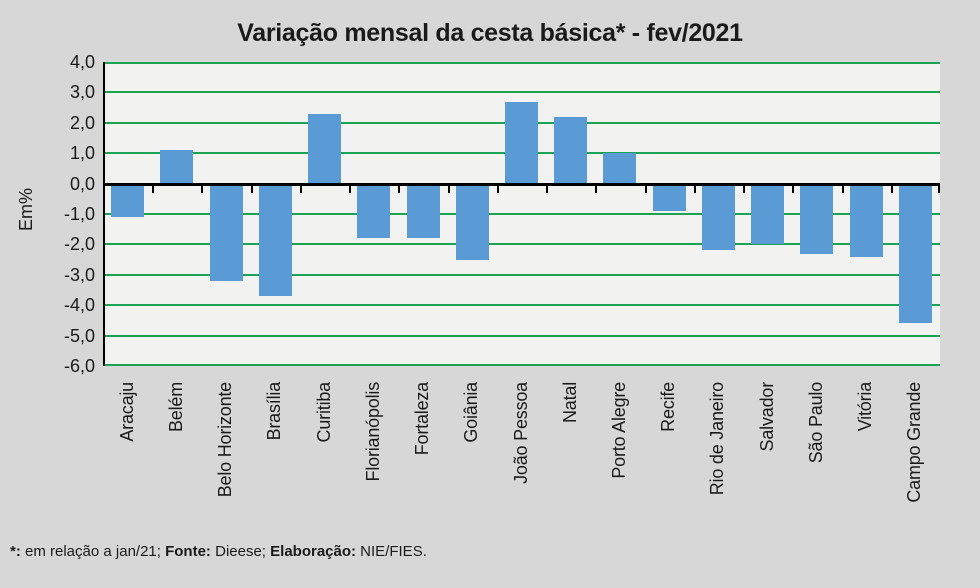 This screenshot has width=980, height=588. Describe the element at coordinates (240, 551) in the screenshot. I see `footnote-text: Dieese;` at that location.